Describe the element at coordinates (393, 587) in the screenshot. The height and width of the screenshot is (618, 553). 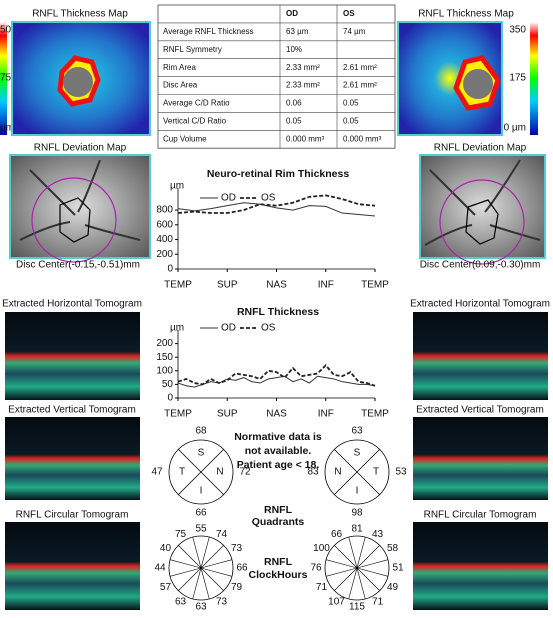
I see `clock-value: 49` at that location.